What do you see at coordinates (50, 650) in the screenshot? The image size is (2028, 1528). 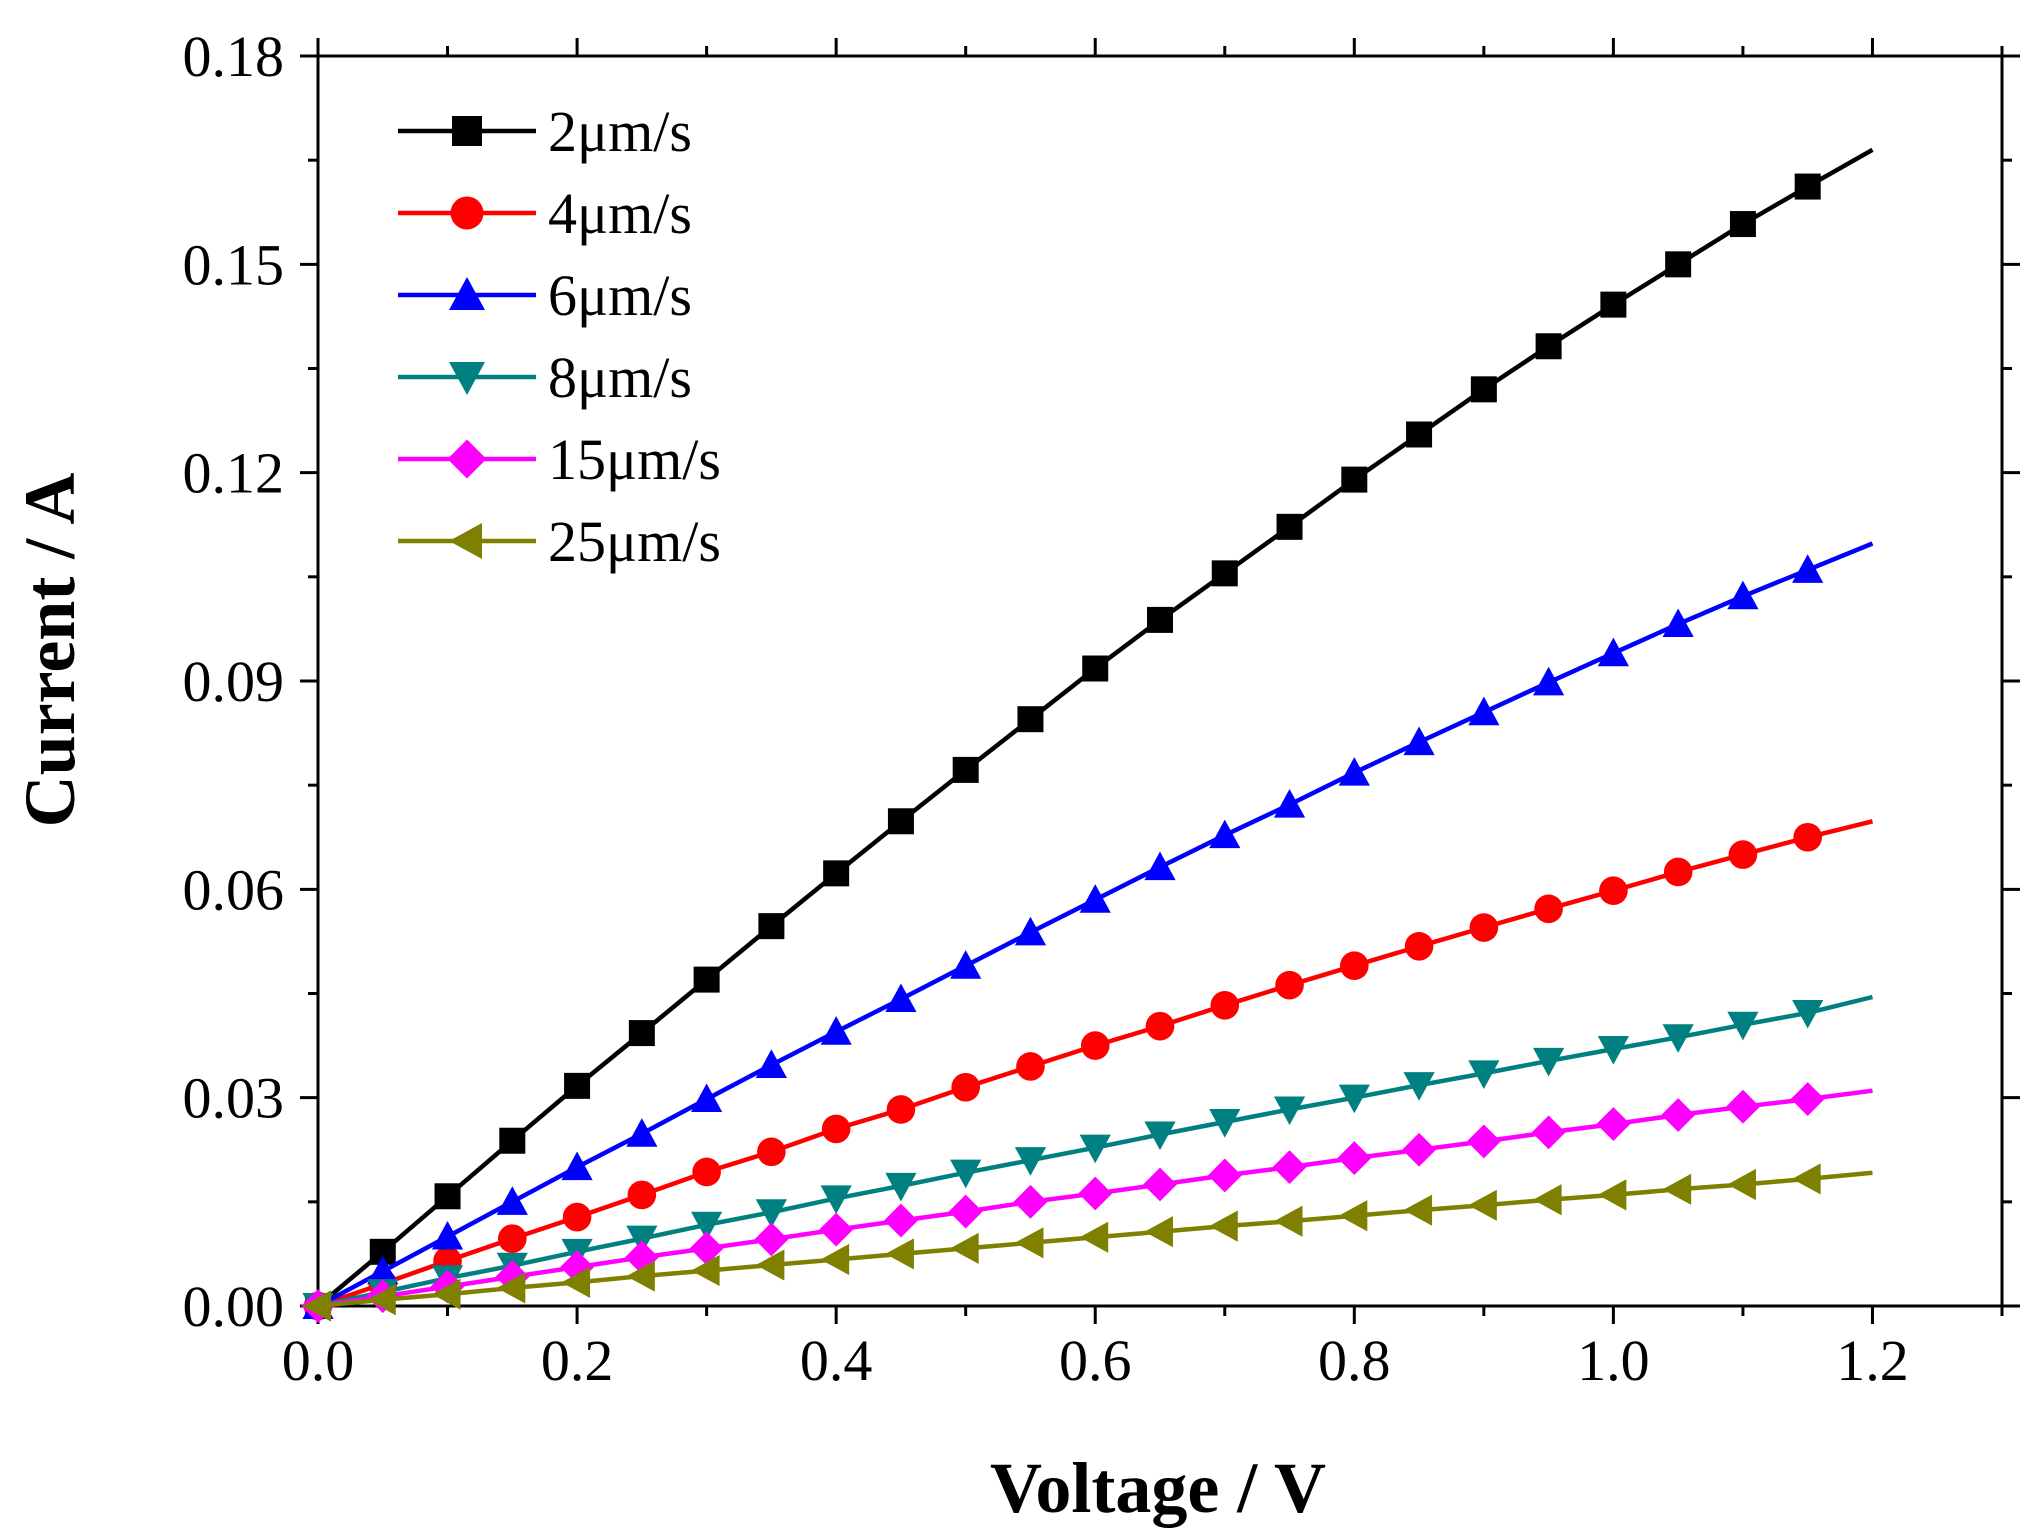 I see `y-axis-title: Current / A` at bounding box center [50, 650].